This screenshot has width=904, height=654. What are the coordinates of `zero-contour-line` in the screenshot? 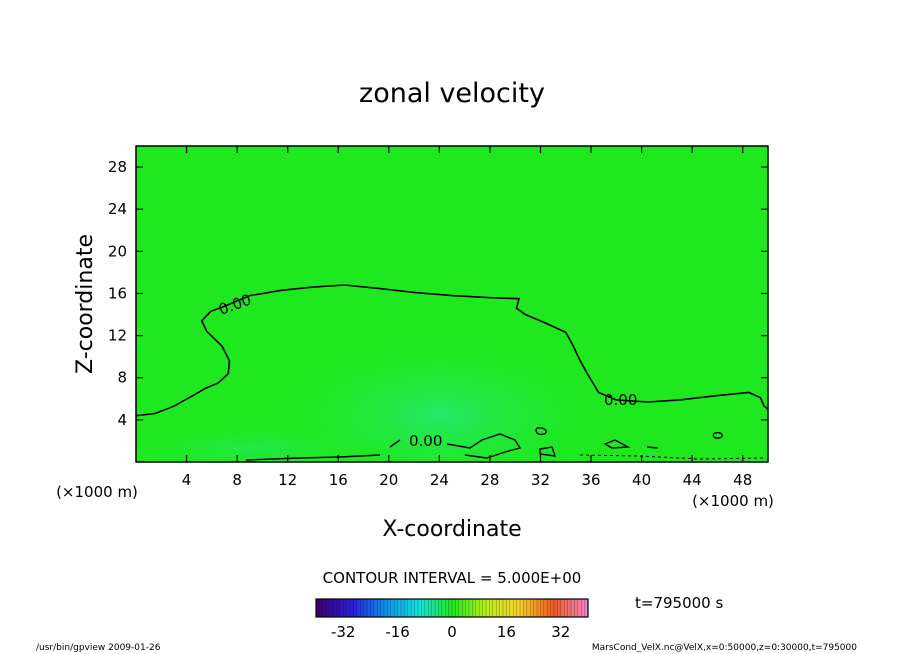 It's located at (452, 350).